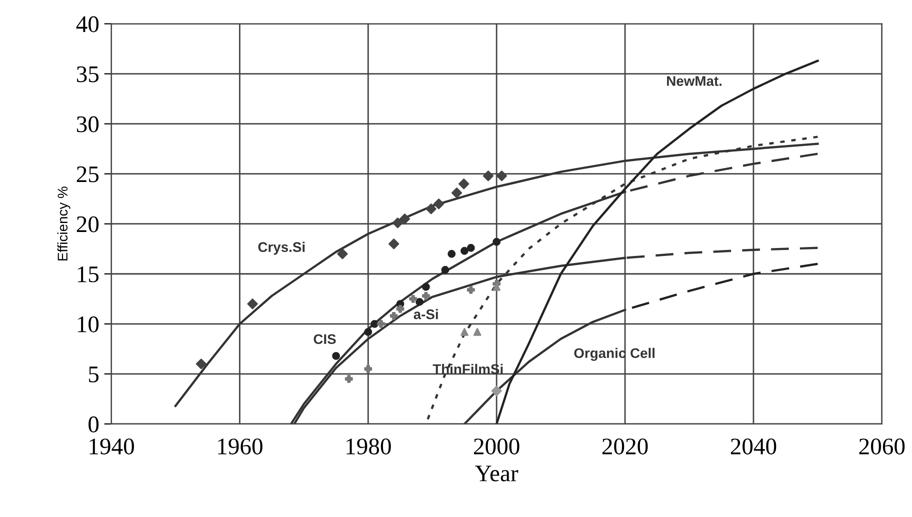 The width and height of the screenshot is (912, 517). What do you see at coordinates (87, 224) in the screenshot?
I see `y-tick-label: 20` at bounding box center [87, 224].